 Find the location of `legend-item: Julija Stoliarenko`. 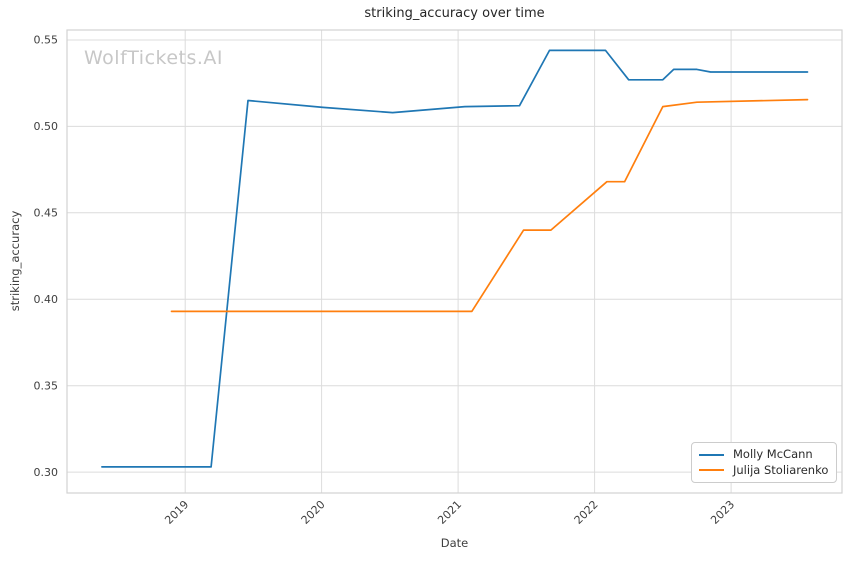

legend-item: Julija Stoliarenko is located at coordinates (767, 469).